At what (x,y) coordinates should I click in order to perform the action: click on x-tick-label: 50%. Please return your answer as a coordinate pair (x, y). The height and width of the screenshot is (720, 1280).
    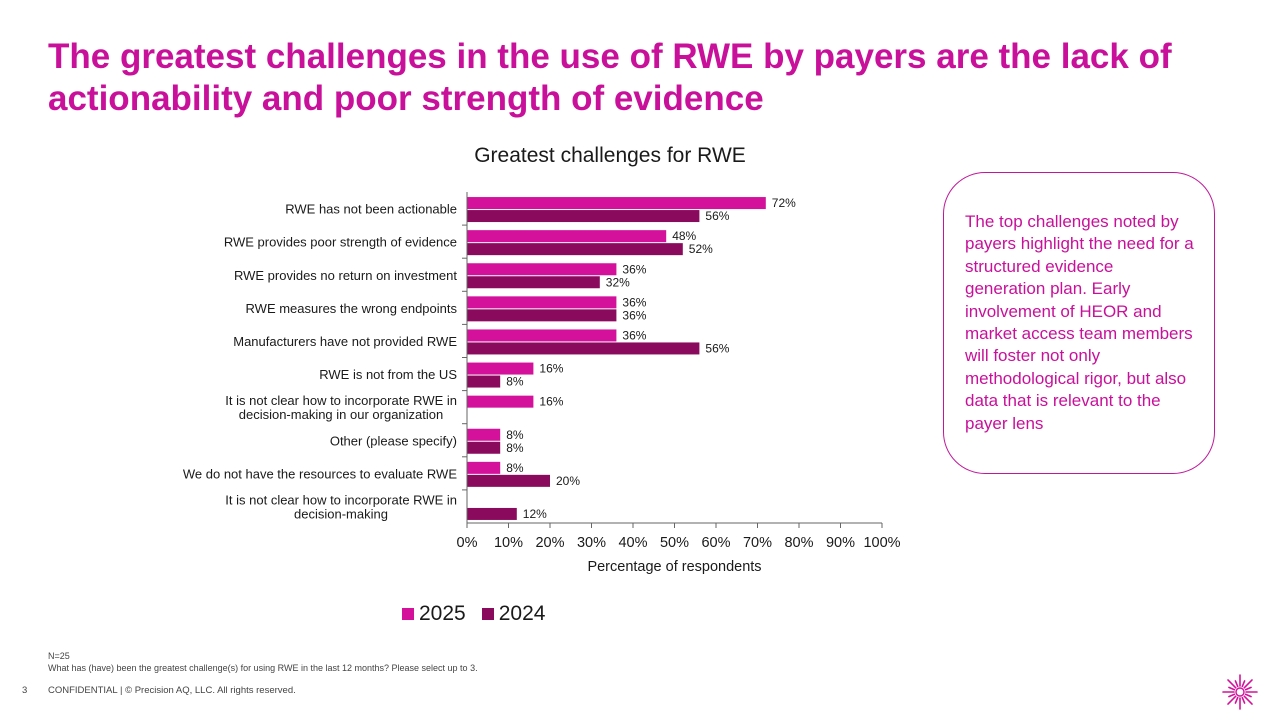
    Looking at the image, I should click on (674, 543).